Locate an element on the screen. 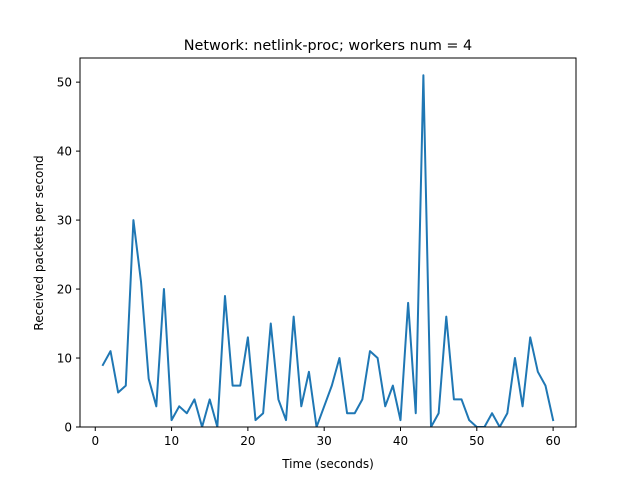  y-tick-label: 50 is located at coordinates (64, 83).